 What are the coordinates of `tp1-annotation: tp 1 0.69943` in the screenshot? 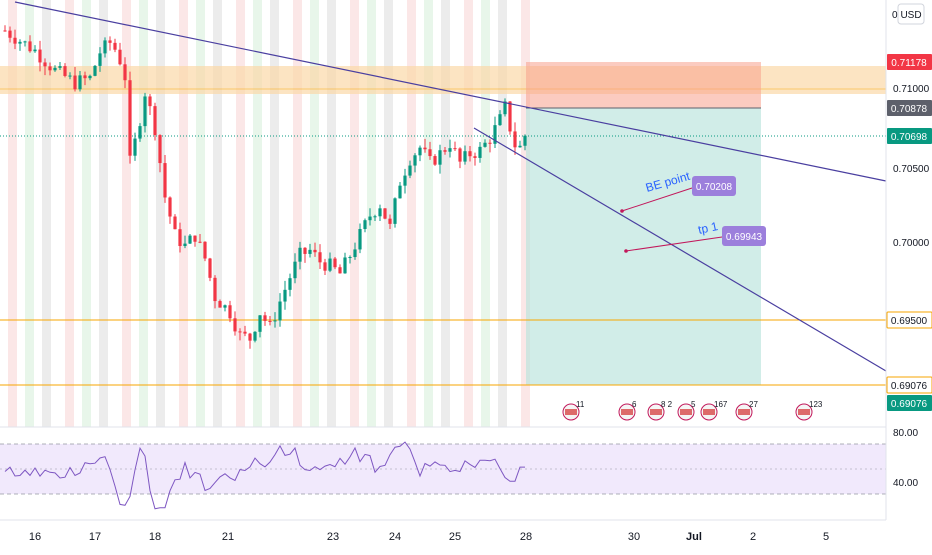 It's located at (695, 236).